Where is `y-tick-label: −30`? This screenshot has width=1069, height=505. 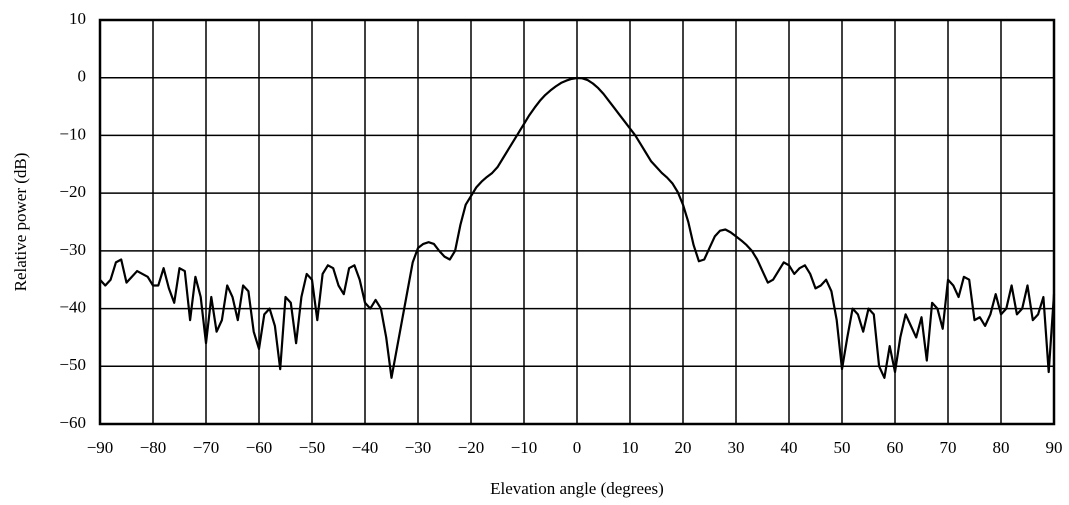
y-tick-label: −30 is located at coordinates (72, 249).